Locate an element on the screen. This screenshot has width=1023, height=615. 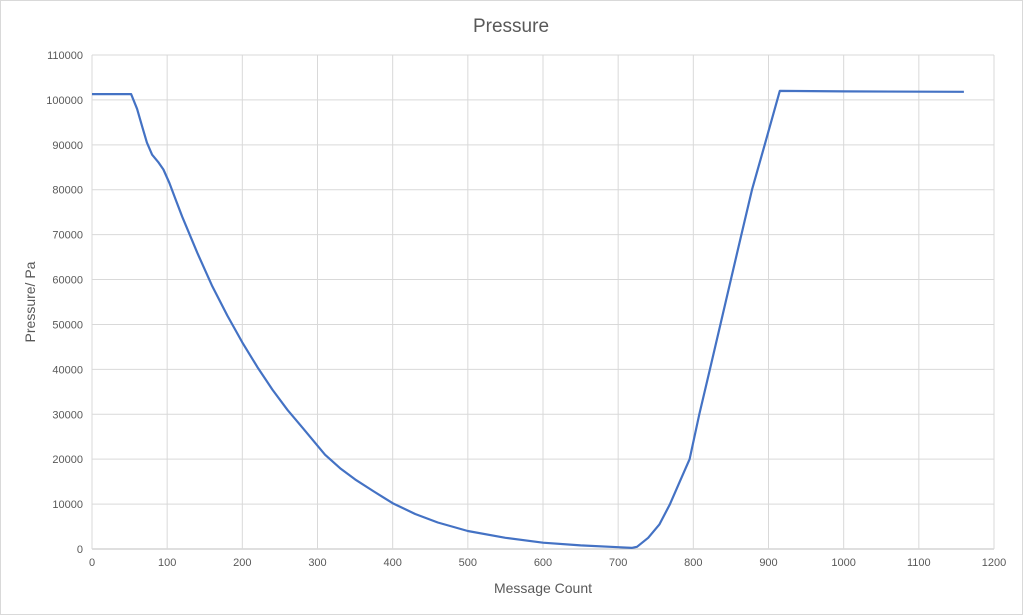
y-tick-label: 40000 is located at coordinates (67, 370).